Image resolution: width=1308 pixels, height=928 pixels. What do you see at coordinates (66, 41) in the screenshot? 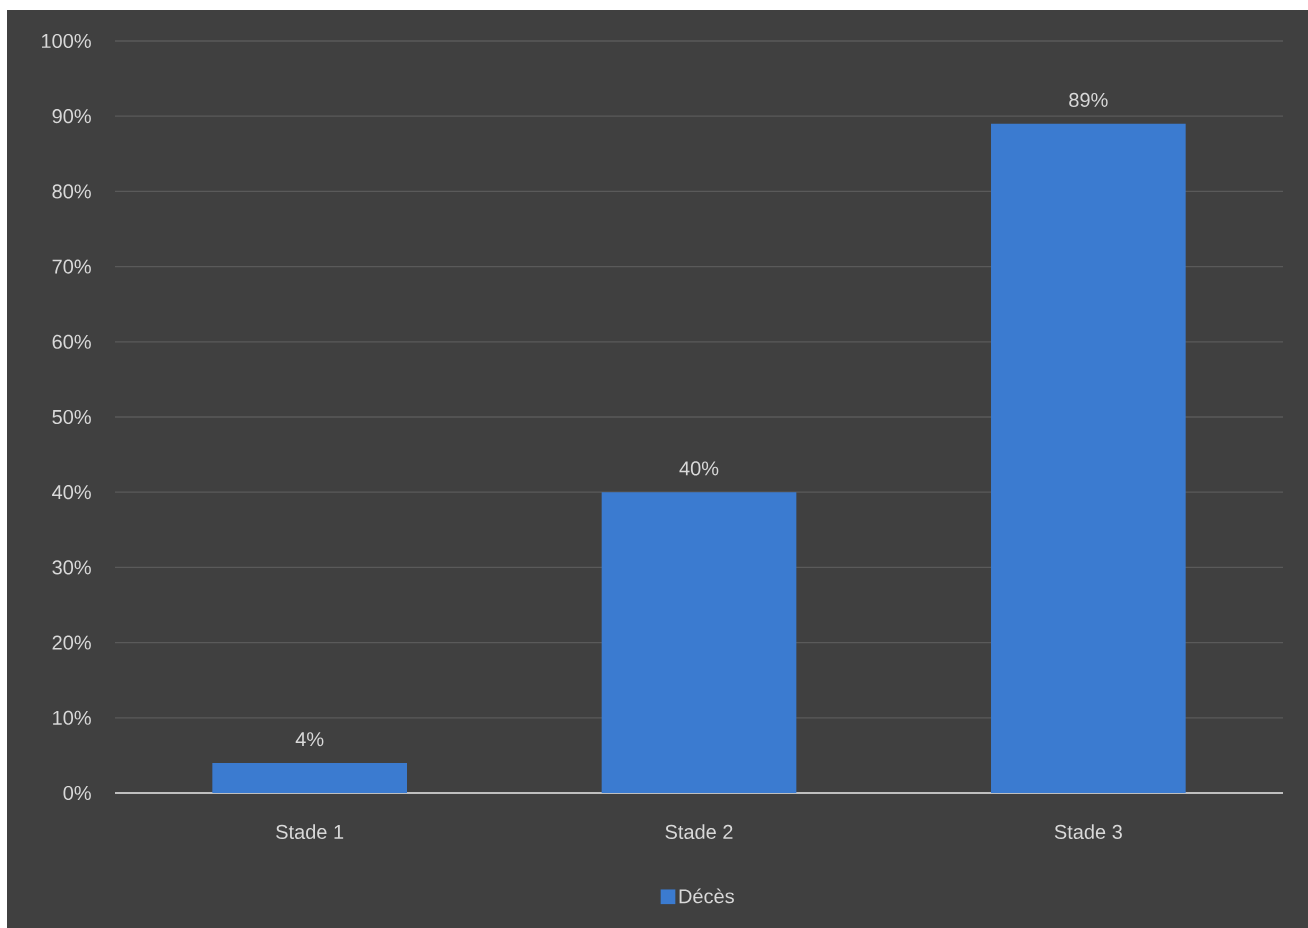
I see `y-tick-label: 100%` at bounding box center [66, 41].